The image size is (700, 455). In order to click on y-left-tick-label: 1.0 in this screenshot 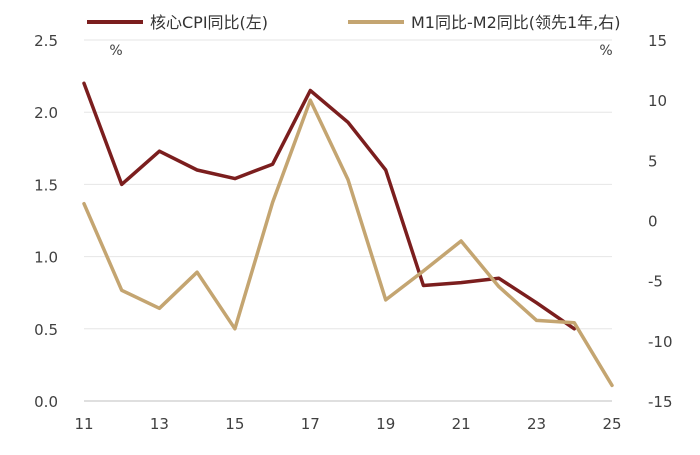, I will do `click(46, 258)`.